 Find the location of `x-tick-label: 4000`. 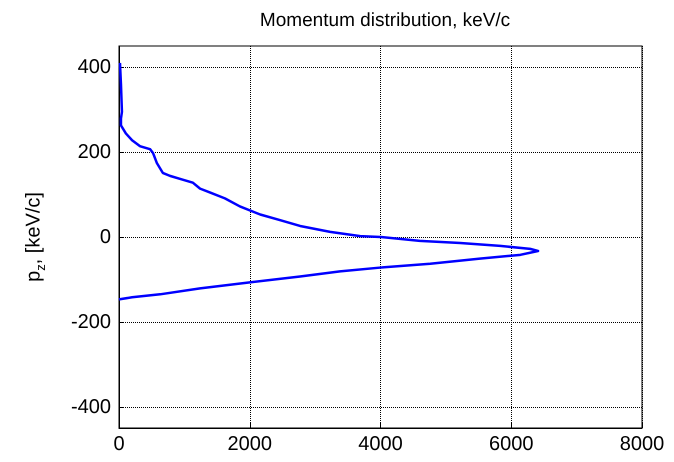

x-tick-label: 4000 is located at coordinates (380, 444).